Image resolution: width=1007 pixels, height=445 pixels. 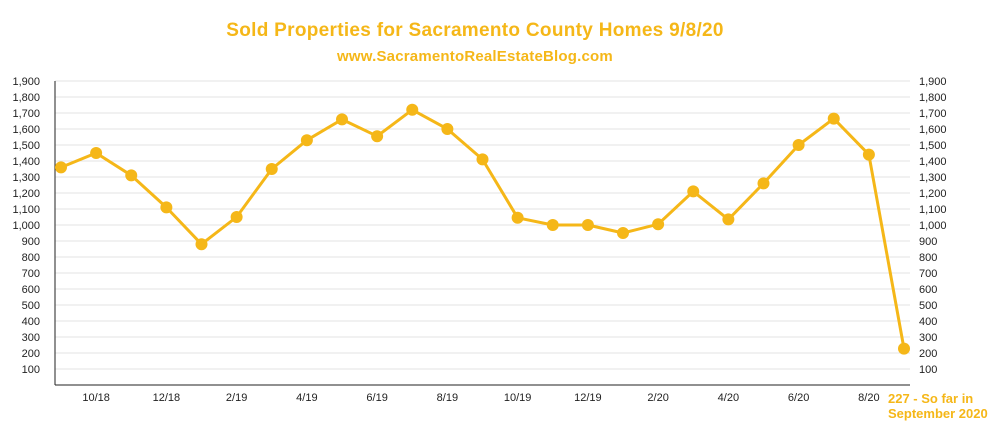 I want to click on y-tick-label-right: 1,700, so click(x=933, y=114).